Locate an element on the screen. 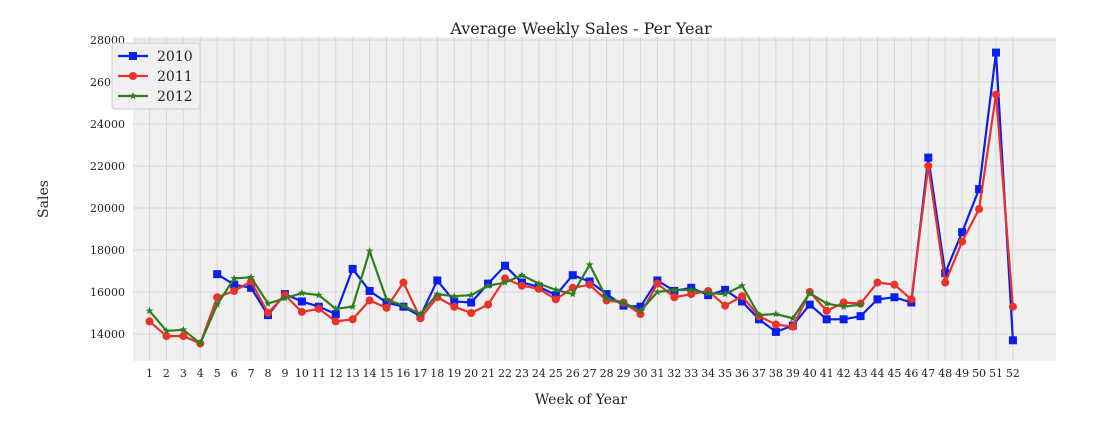  x-tick-label: 45 is located at coordinates (894, 373).